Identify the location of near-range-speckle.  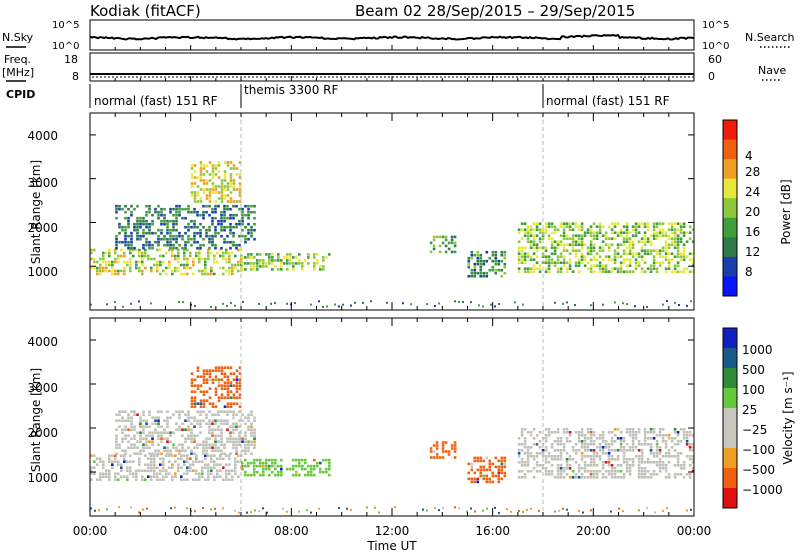
(391, 510).